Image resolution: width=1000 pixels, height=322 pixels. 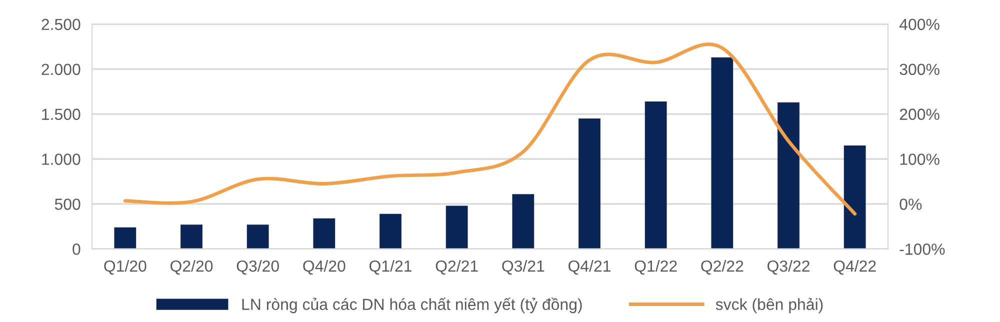 I want to click on x-tick-label: Q3/20, so click(x=257, y=267).